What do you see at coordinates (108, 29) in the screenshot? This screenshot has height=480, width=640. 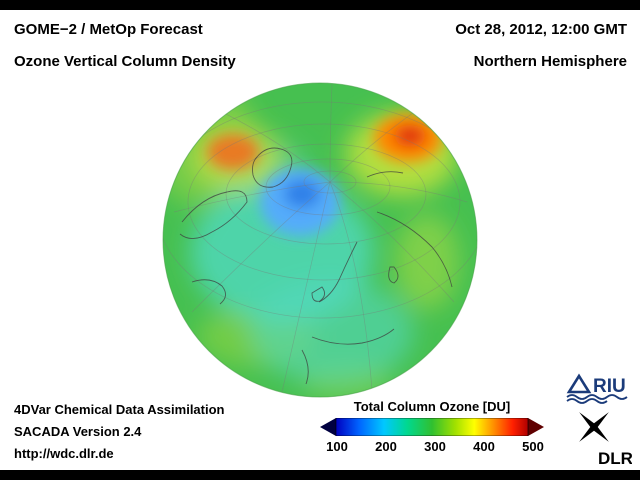 I see `instrument-title: GOME−2 / MetOp Forecast` at bounding box center [108, 29].